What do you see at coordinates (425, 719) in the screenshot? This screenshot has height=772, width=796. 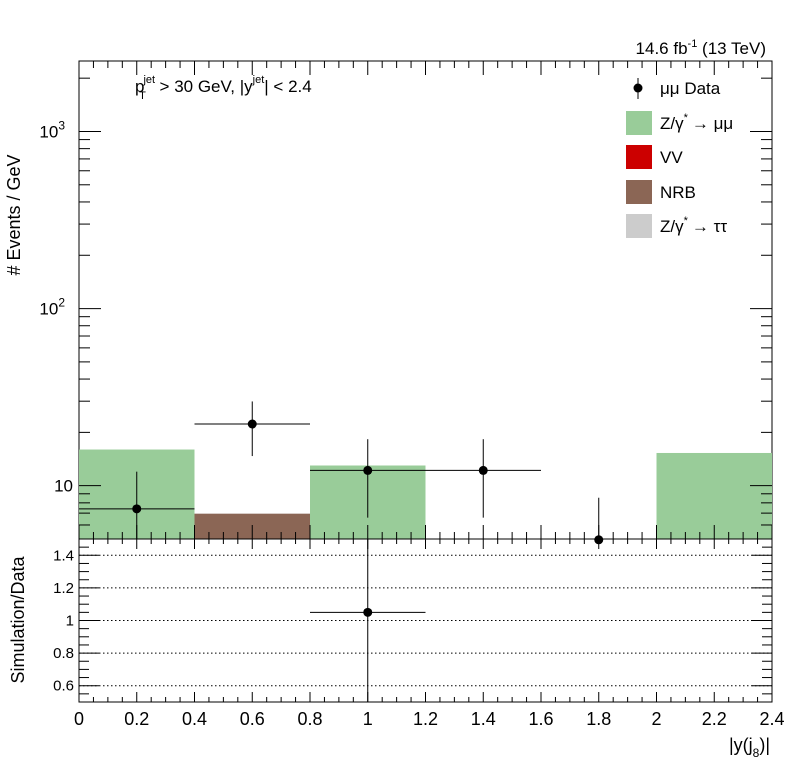 I see `x-tick-label: 1.2` at bounding box center [425, 719].